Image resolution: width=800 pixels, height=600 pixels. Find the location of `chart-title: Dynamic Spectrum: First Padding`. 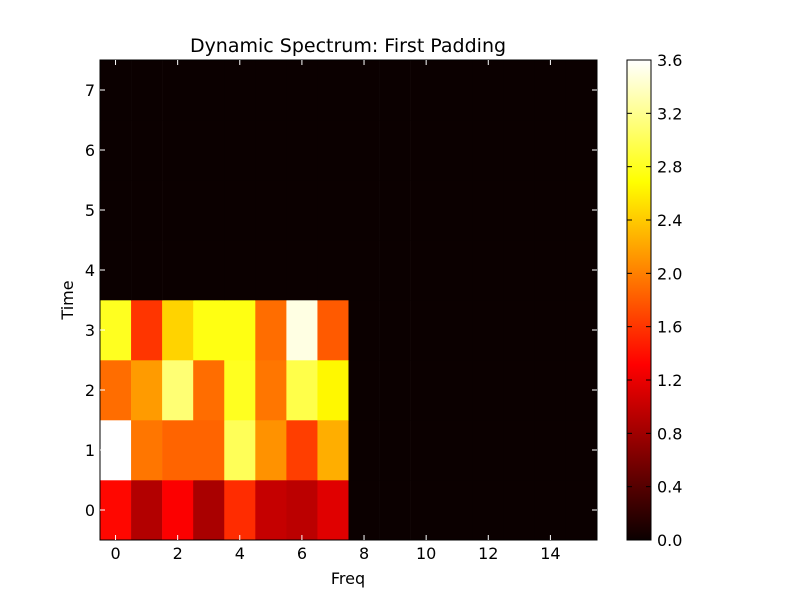

chart-title: Dynamic Spectrum: First Padding is located at coordinates (348, 46).